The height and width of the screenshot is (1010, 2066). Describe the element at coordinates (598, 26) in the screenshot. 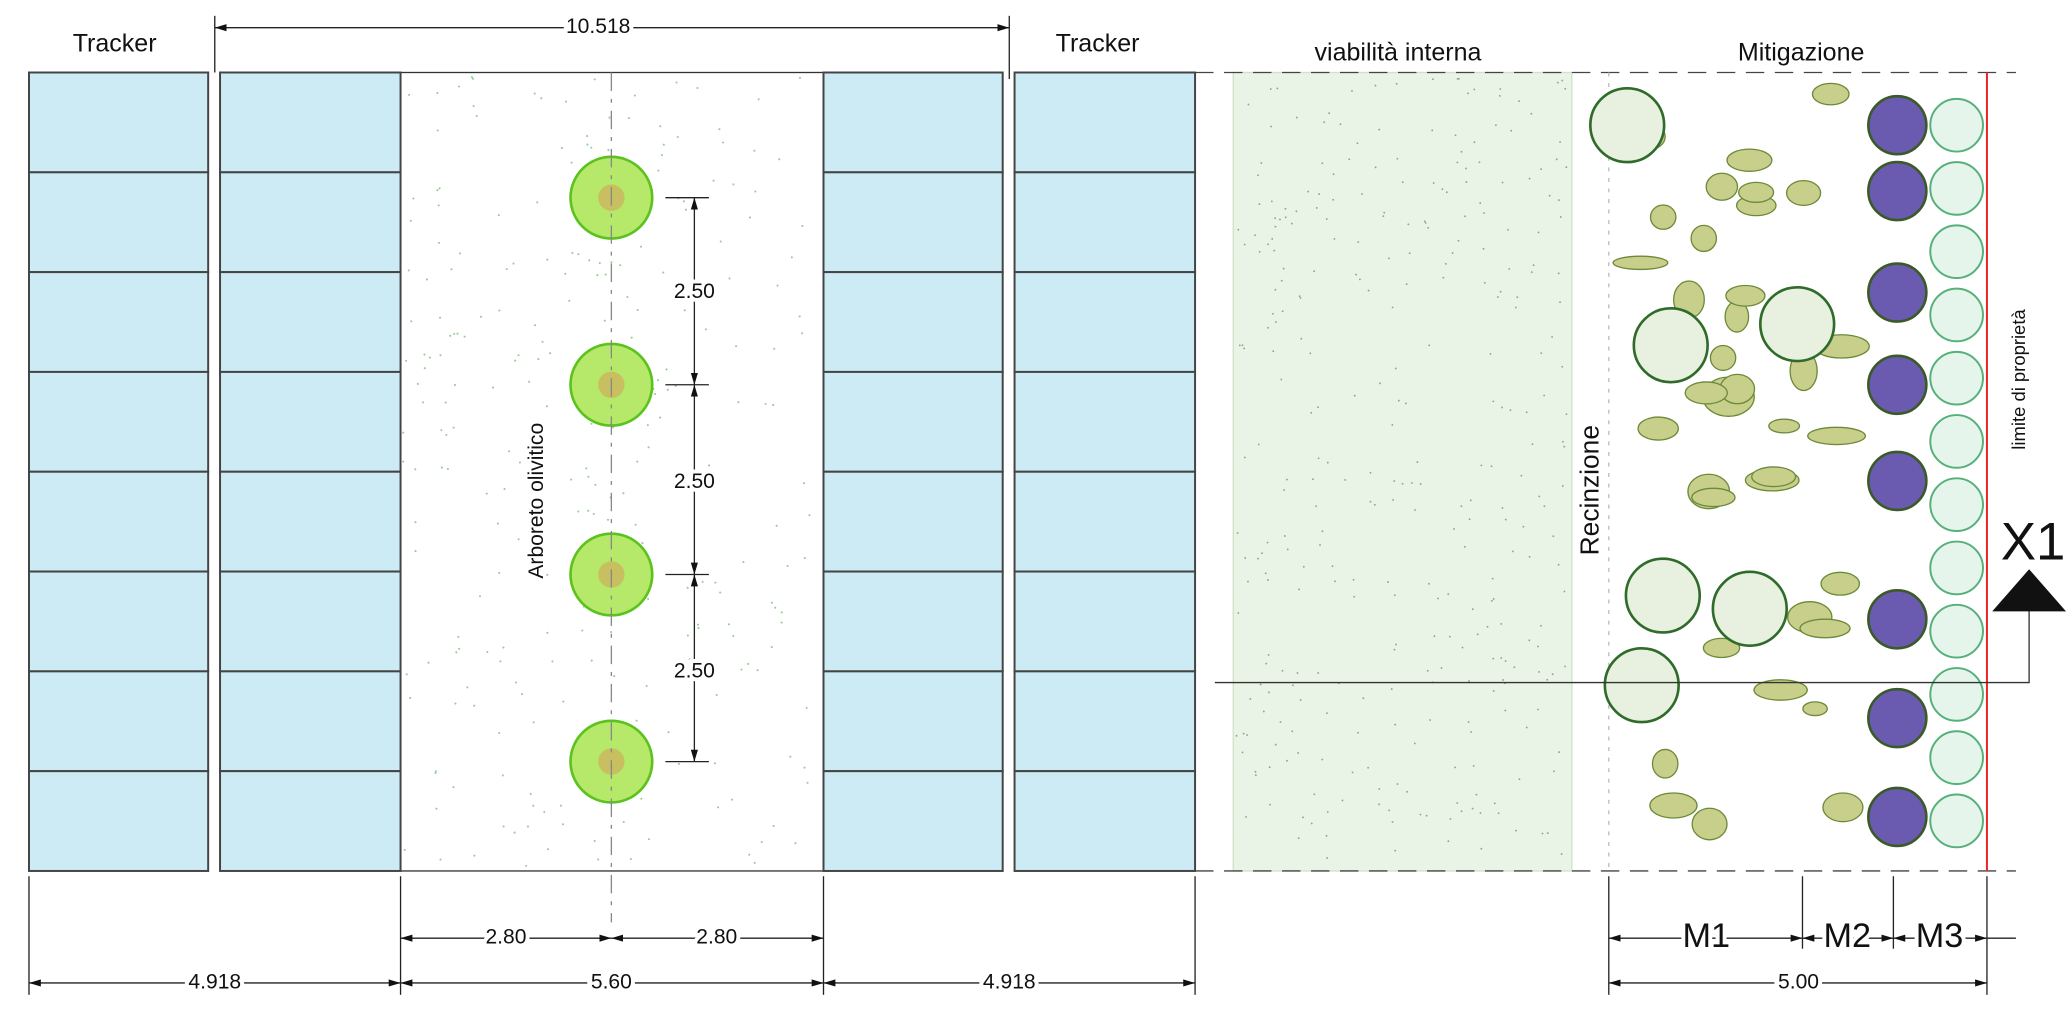

I see `dimension-label: 10.518` at that location.